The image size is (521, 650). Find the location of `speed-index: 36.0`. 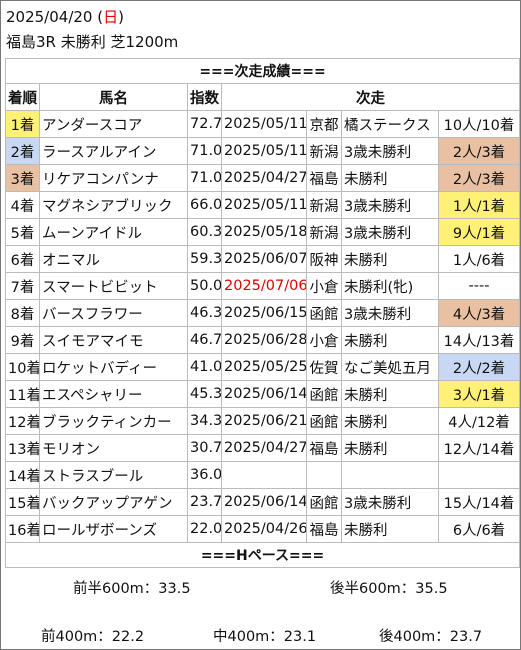

speed-index: 36.0 is located at coordinates (204, 475).